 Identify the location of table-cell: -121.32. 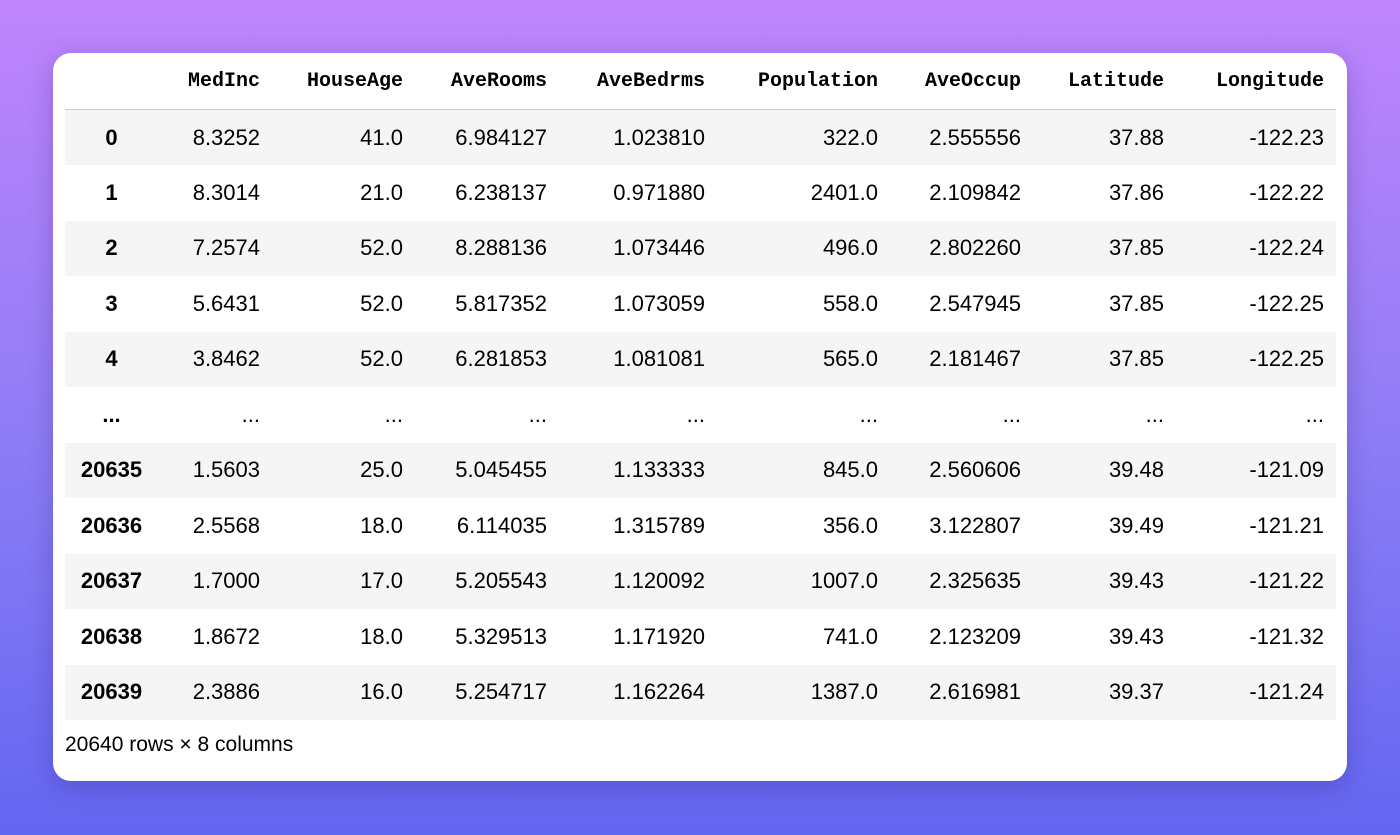
(1286, 636).